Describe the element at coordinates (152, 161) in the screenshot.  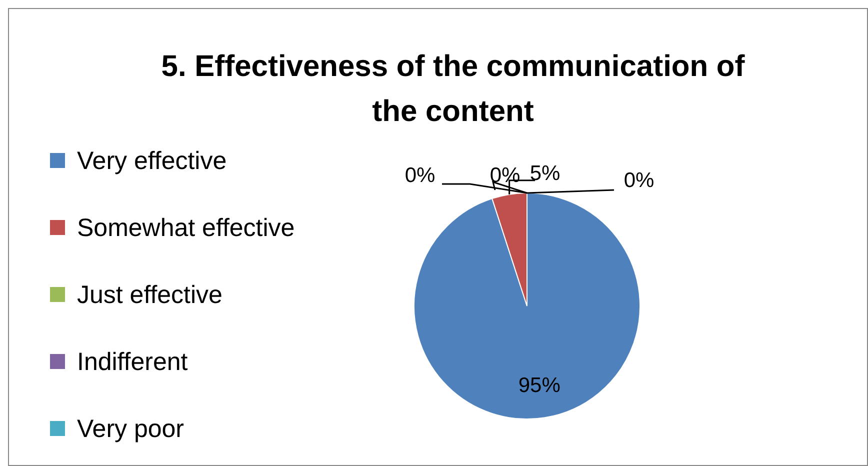
I see `legend-label: Very effective` at that location.